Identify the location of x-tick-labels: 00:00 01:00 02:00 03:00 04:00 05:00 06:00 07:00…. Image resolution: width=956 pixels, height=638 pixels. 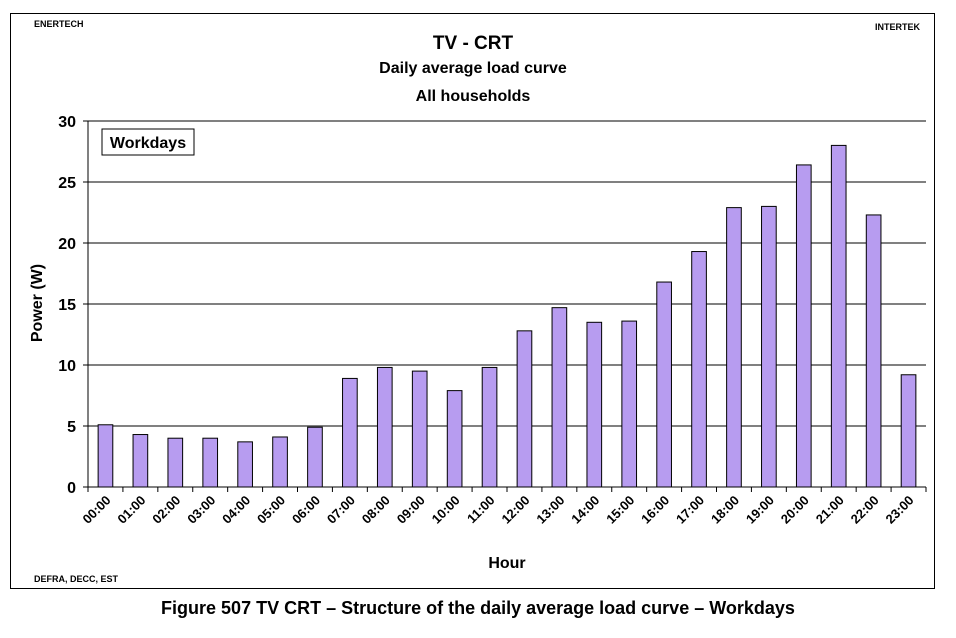
(497, 510).